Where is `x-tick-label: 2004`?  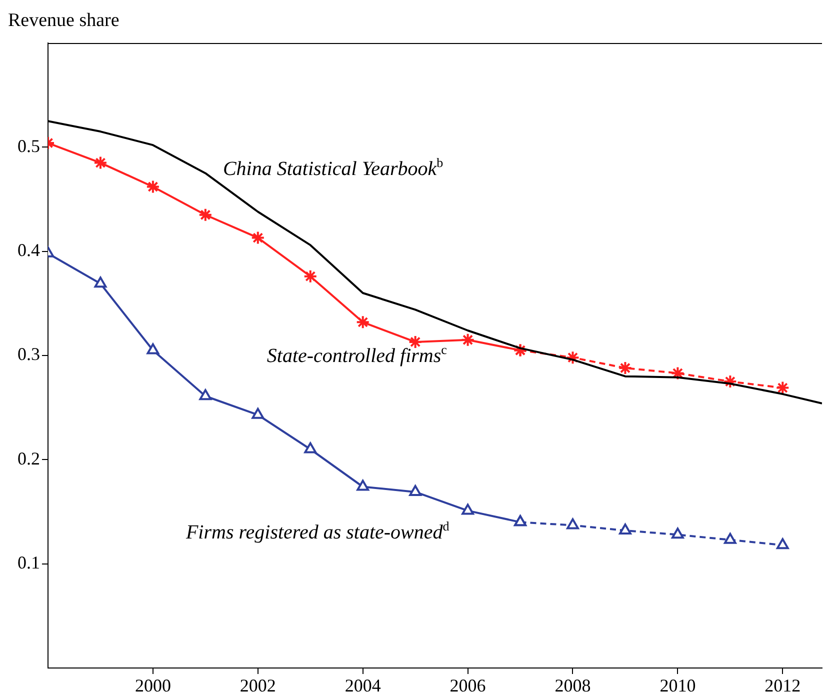 x-tick-label: 2004 is located at coordinates (362, 686).